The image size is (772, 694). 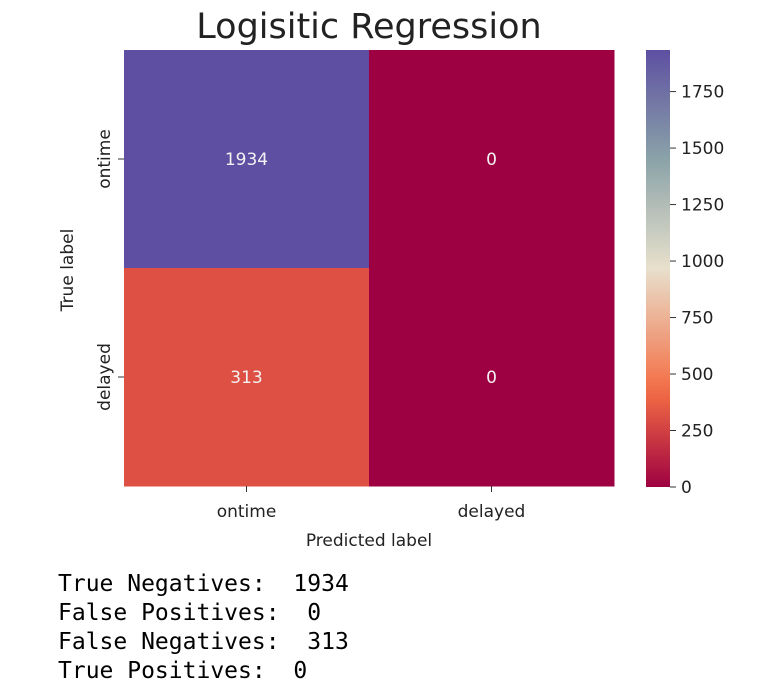 What do you see at coordinates (68, 271) in the screenshot?
I see `y-axis-label: True label` at bounding box center [68, 271].